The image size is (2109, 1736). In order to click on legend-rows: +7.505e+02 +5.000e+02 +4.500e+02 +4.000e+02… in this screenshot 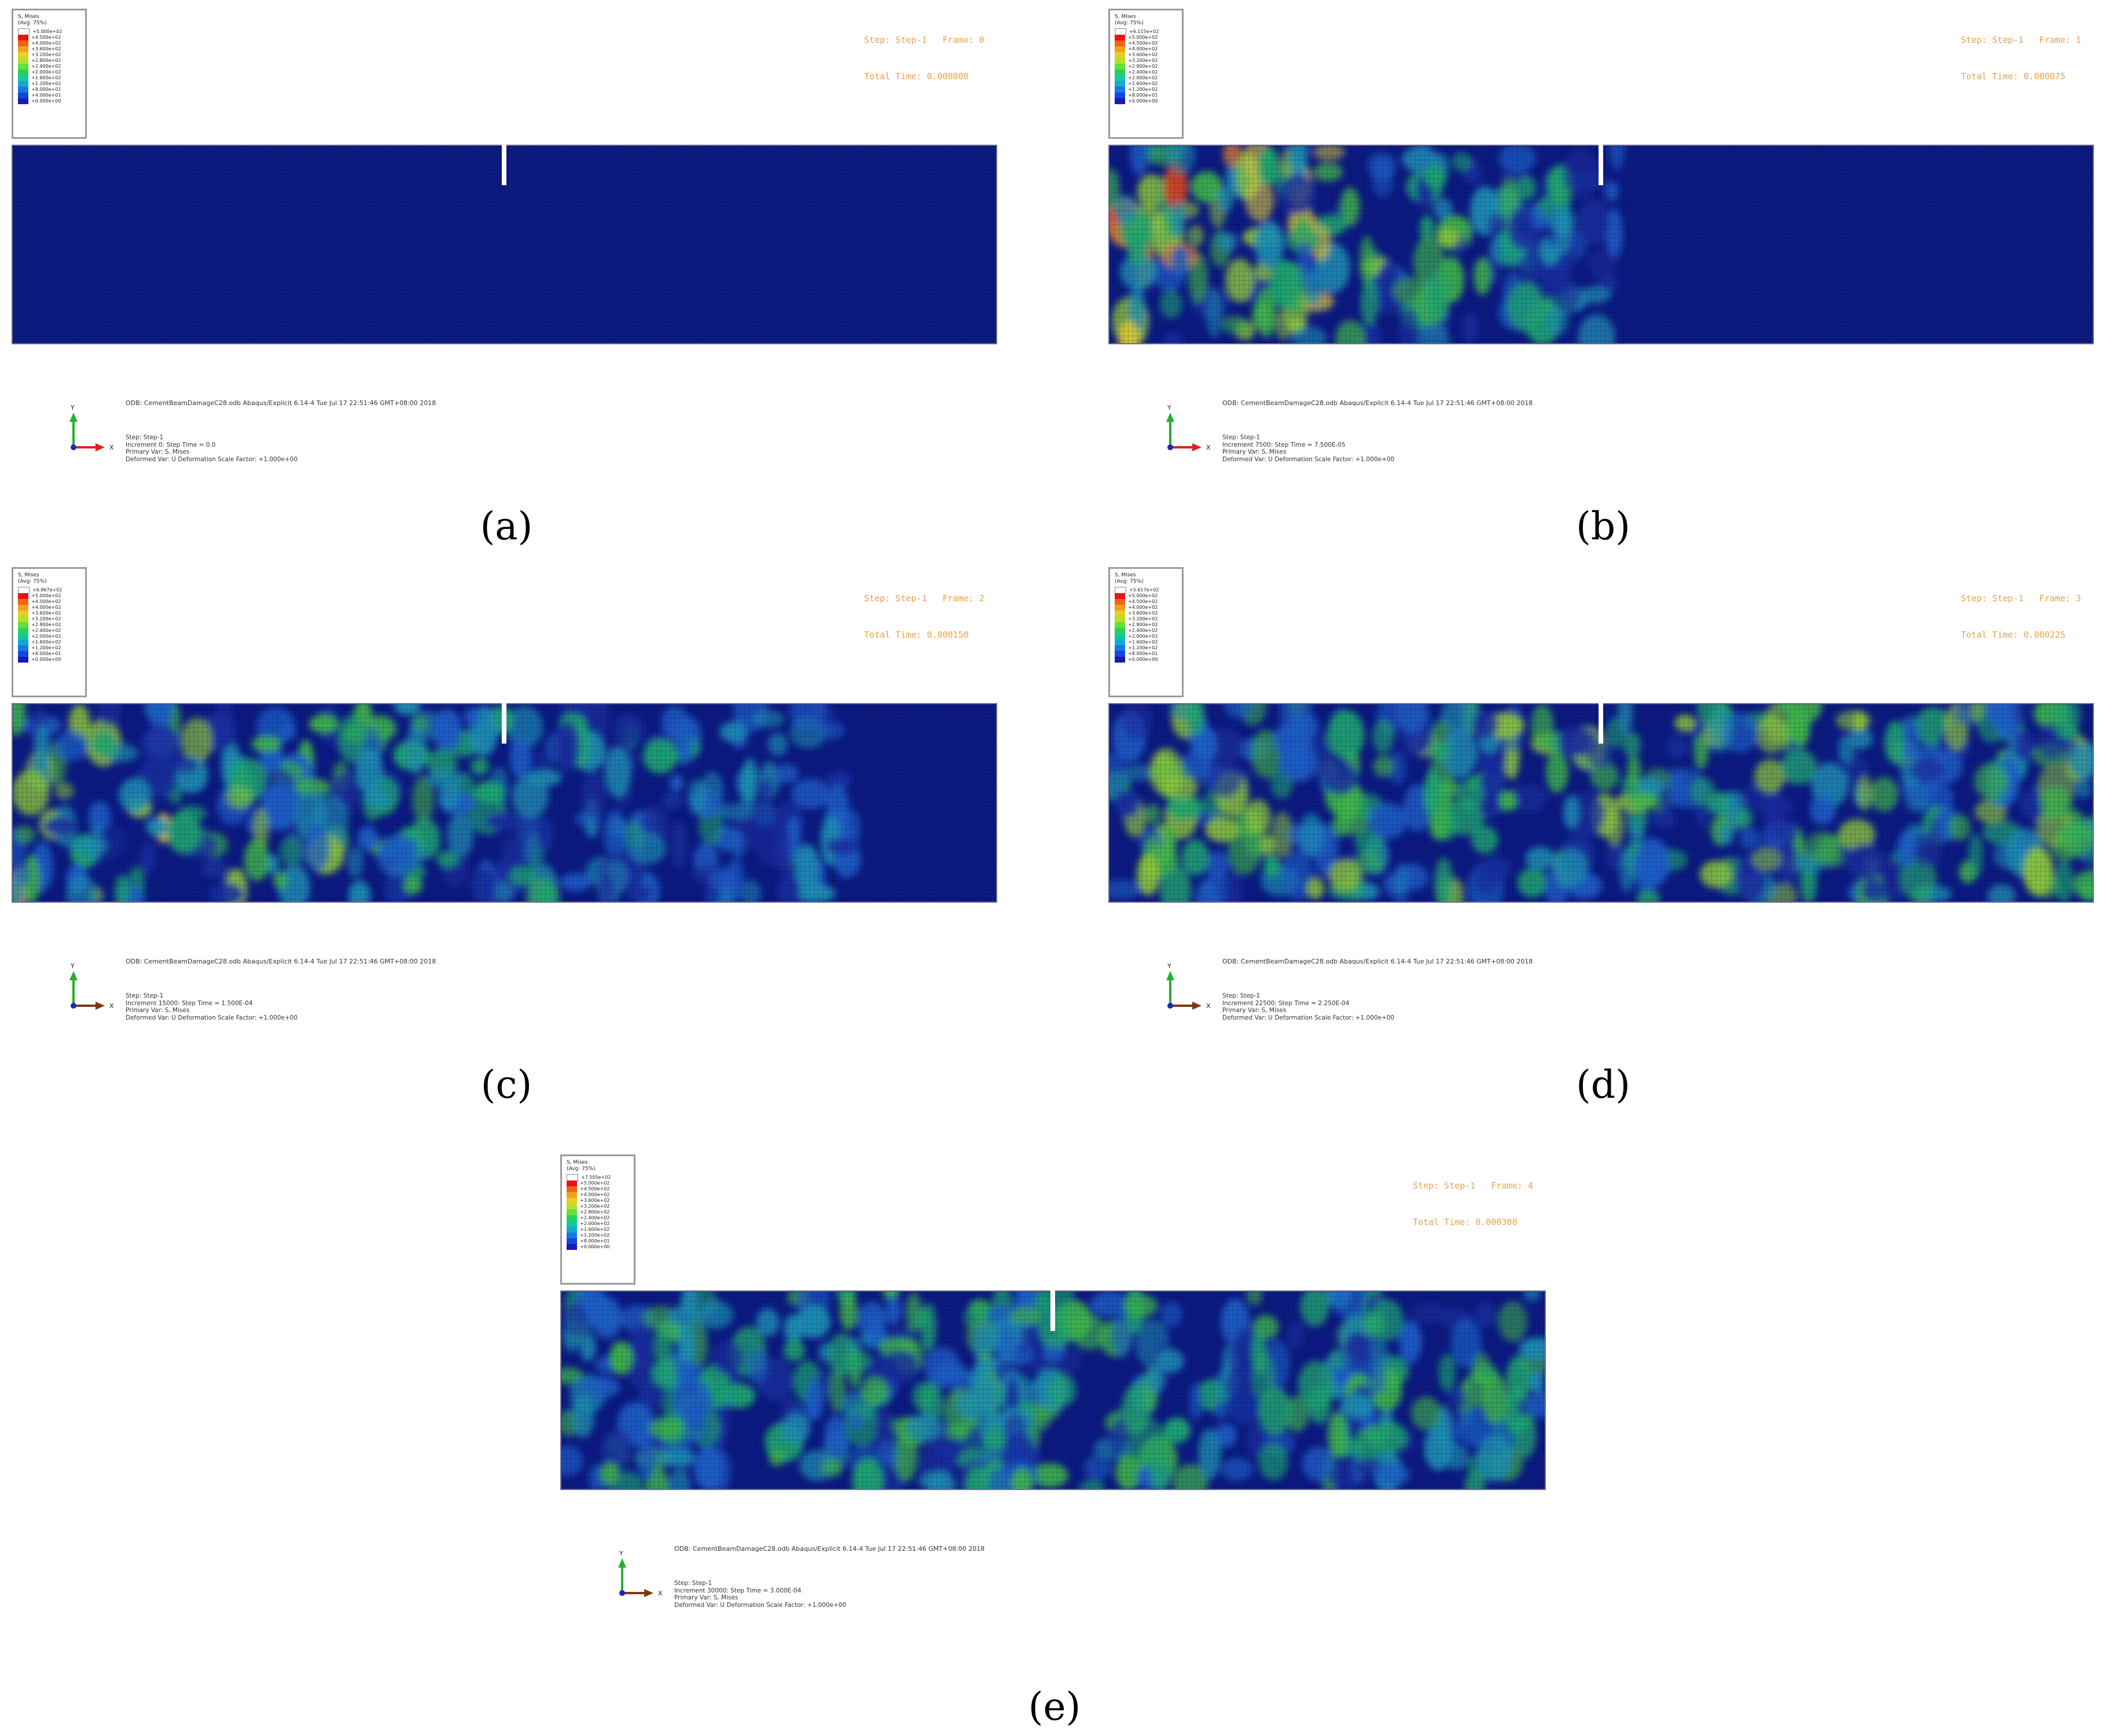, I will do `click(600, 1212)`.